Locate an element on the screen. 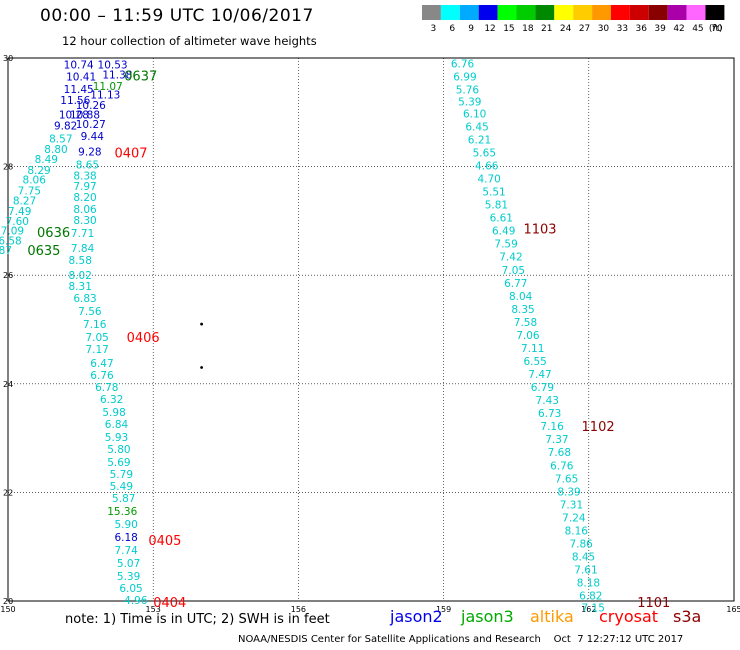 This screenshot has width=740, height=650. wave-height-value: 8.31 is located at coordinates (80, 287).